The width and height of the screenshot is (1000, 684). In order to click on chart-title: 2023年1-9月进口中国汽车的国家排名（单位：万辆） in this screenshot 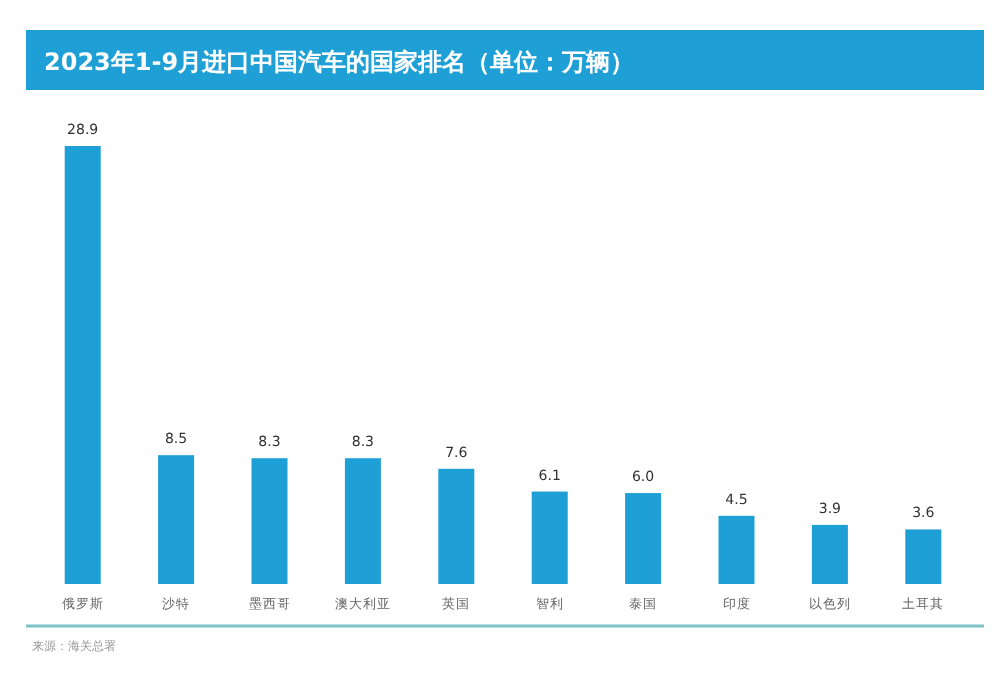, I will do `click(339, 62)`.